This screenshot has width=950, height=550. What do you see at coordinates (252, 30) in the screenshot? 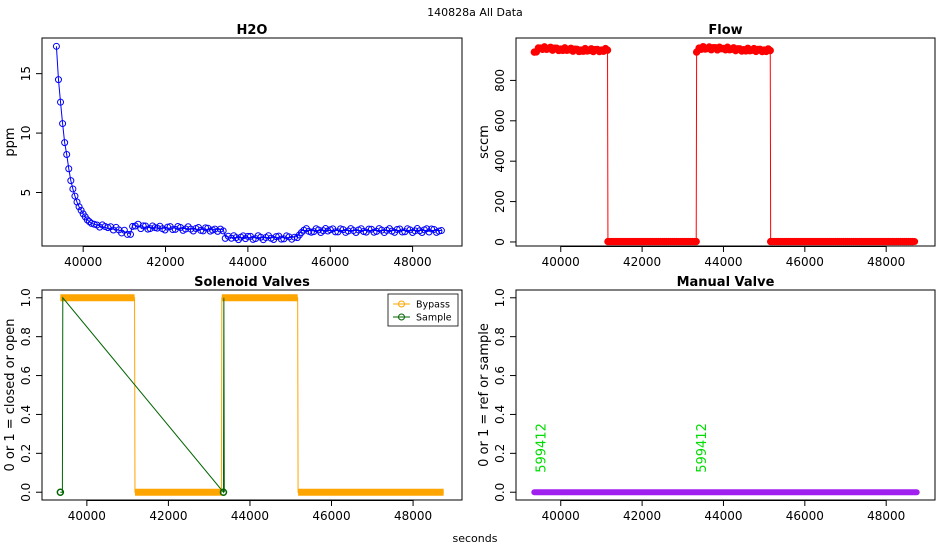
I see `chart-title: H2O` at bounding box center [252, 30].